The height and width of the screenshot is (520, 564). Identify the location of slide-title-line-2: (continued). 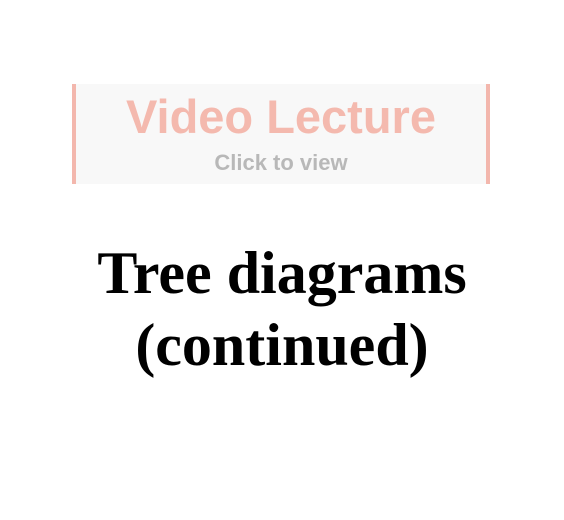
(282, 345).